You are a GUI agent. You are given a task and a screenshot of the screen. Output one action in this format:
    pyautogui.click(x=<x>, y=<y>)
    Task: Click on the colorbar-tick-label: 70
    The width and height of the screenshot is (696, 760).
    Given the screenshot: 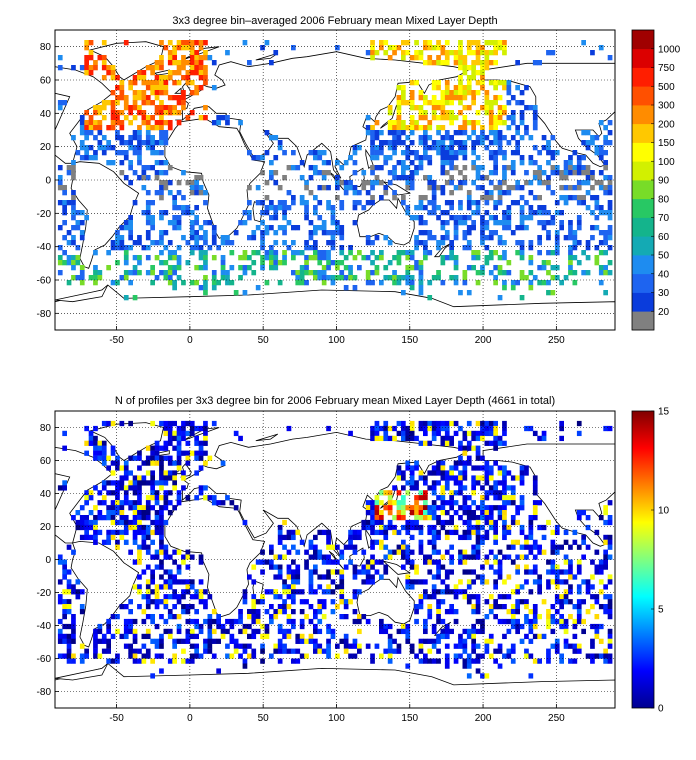 What is the action you would take?
    pyautogui.click(x=664, y=218)
    